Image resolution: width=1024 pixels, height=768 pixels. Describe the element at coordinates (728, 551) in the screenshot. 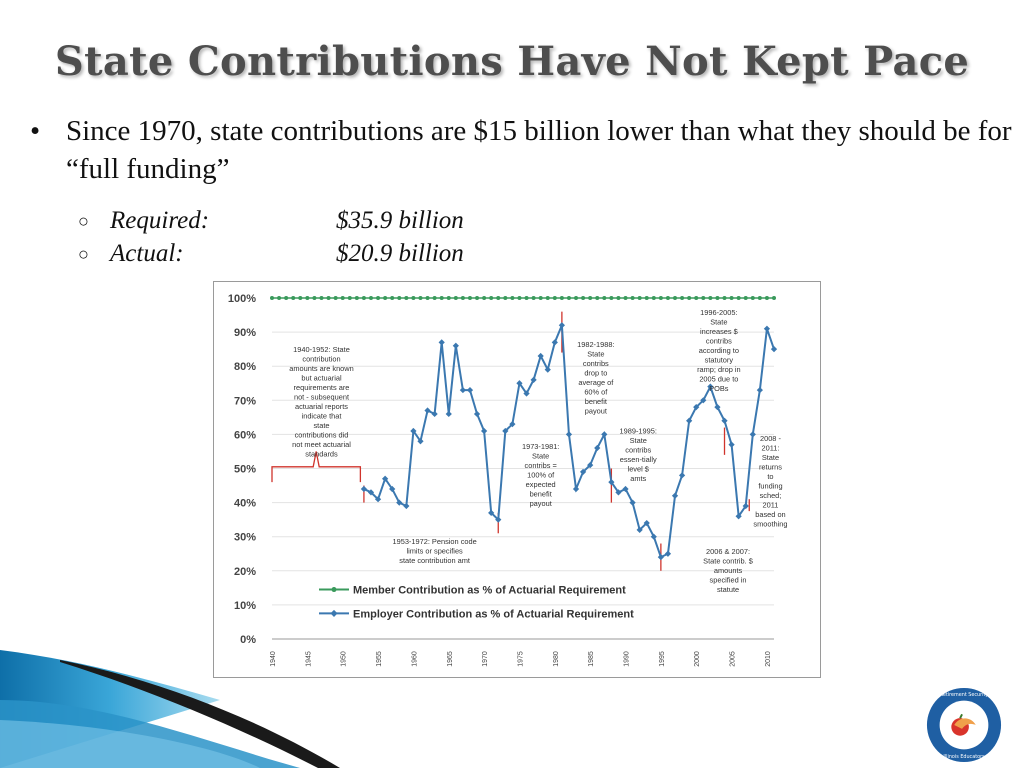

I see `annotation-2006-2007: 2006 & 2007:` at that location.